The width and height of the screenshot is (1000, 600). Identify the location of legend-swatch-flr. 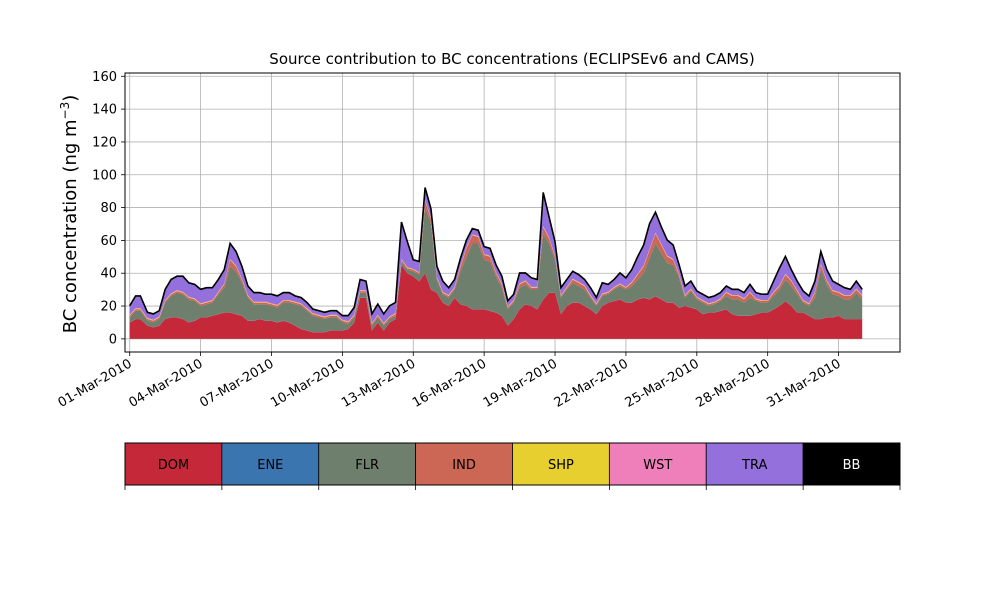
(367, 464).